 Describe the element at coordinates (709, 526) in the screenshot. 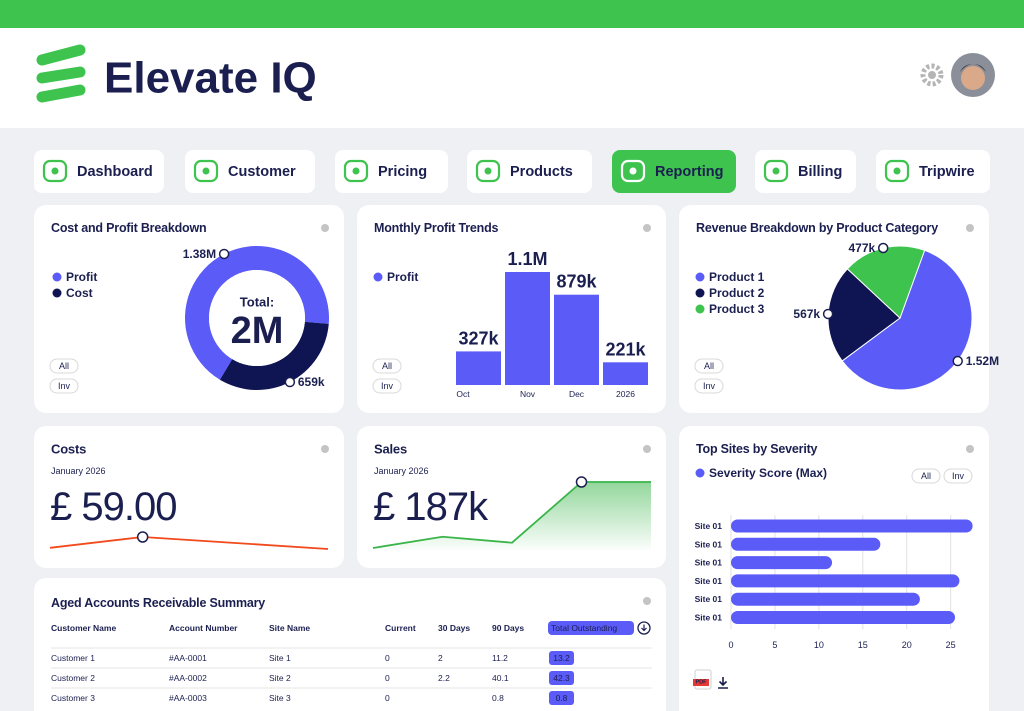

I see `y-tick-label: Site 01` at that location.